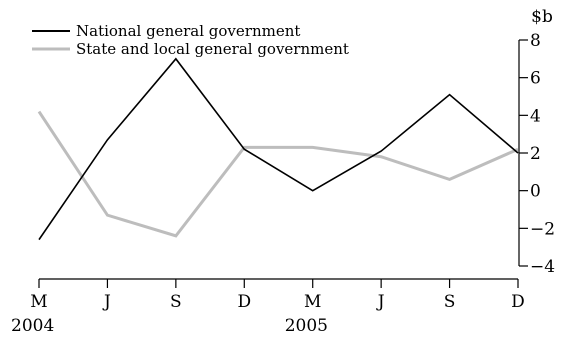  Describe the element at coordinates (188, 31) in the screenshot. I see `legend-label-national: National general government` at that location.